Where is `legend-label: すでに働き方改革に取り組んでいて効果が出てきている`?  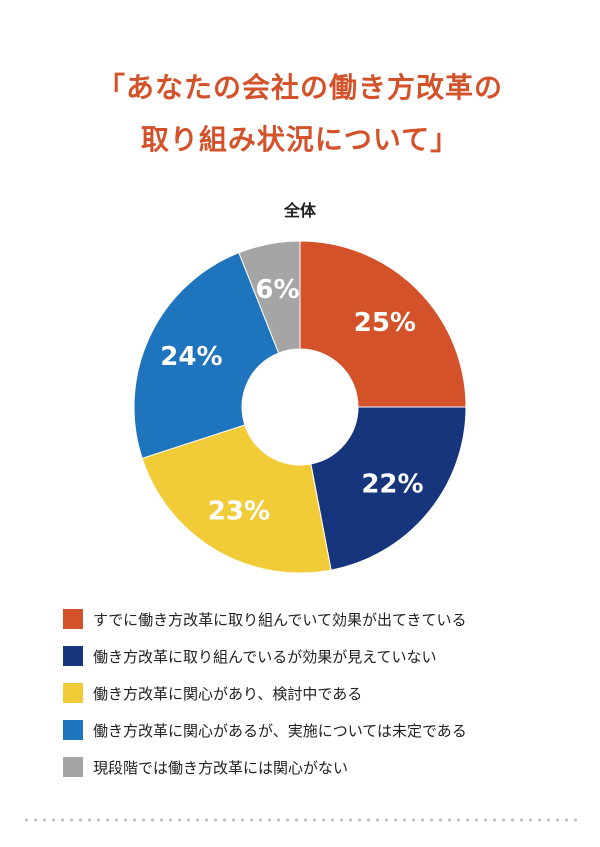
legend-label: すでに働き方改革に取り組んでいて効果が出てきている is located at coordinates (280, 619).